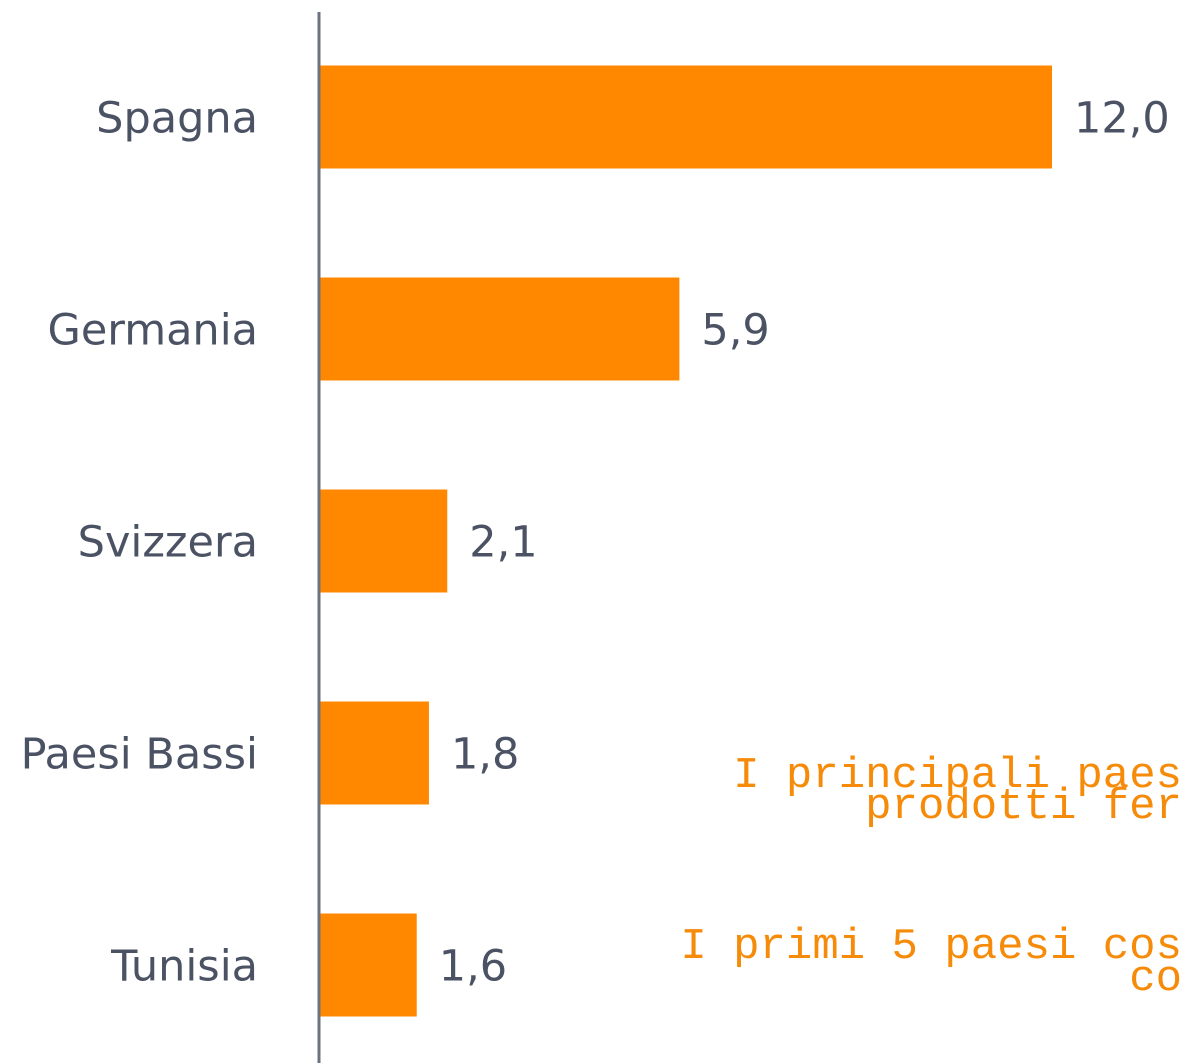 The height and width of the screenshot is (1063, 1182). Describe the element at coordinates (139, 755) in the screenshot. I see `category-label: Paesi Bassi` at that location.